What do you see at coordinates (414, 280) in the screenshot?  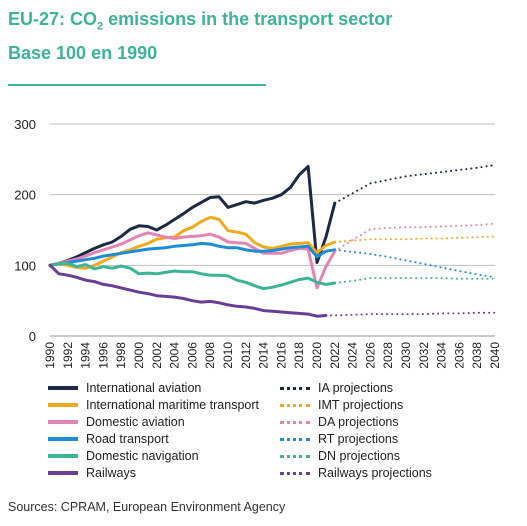 I see `series-line-dn-projections` at bounding box center [414, 280].